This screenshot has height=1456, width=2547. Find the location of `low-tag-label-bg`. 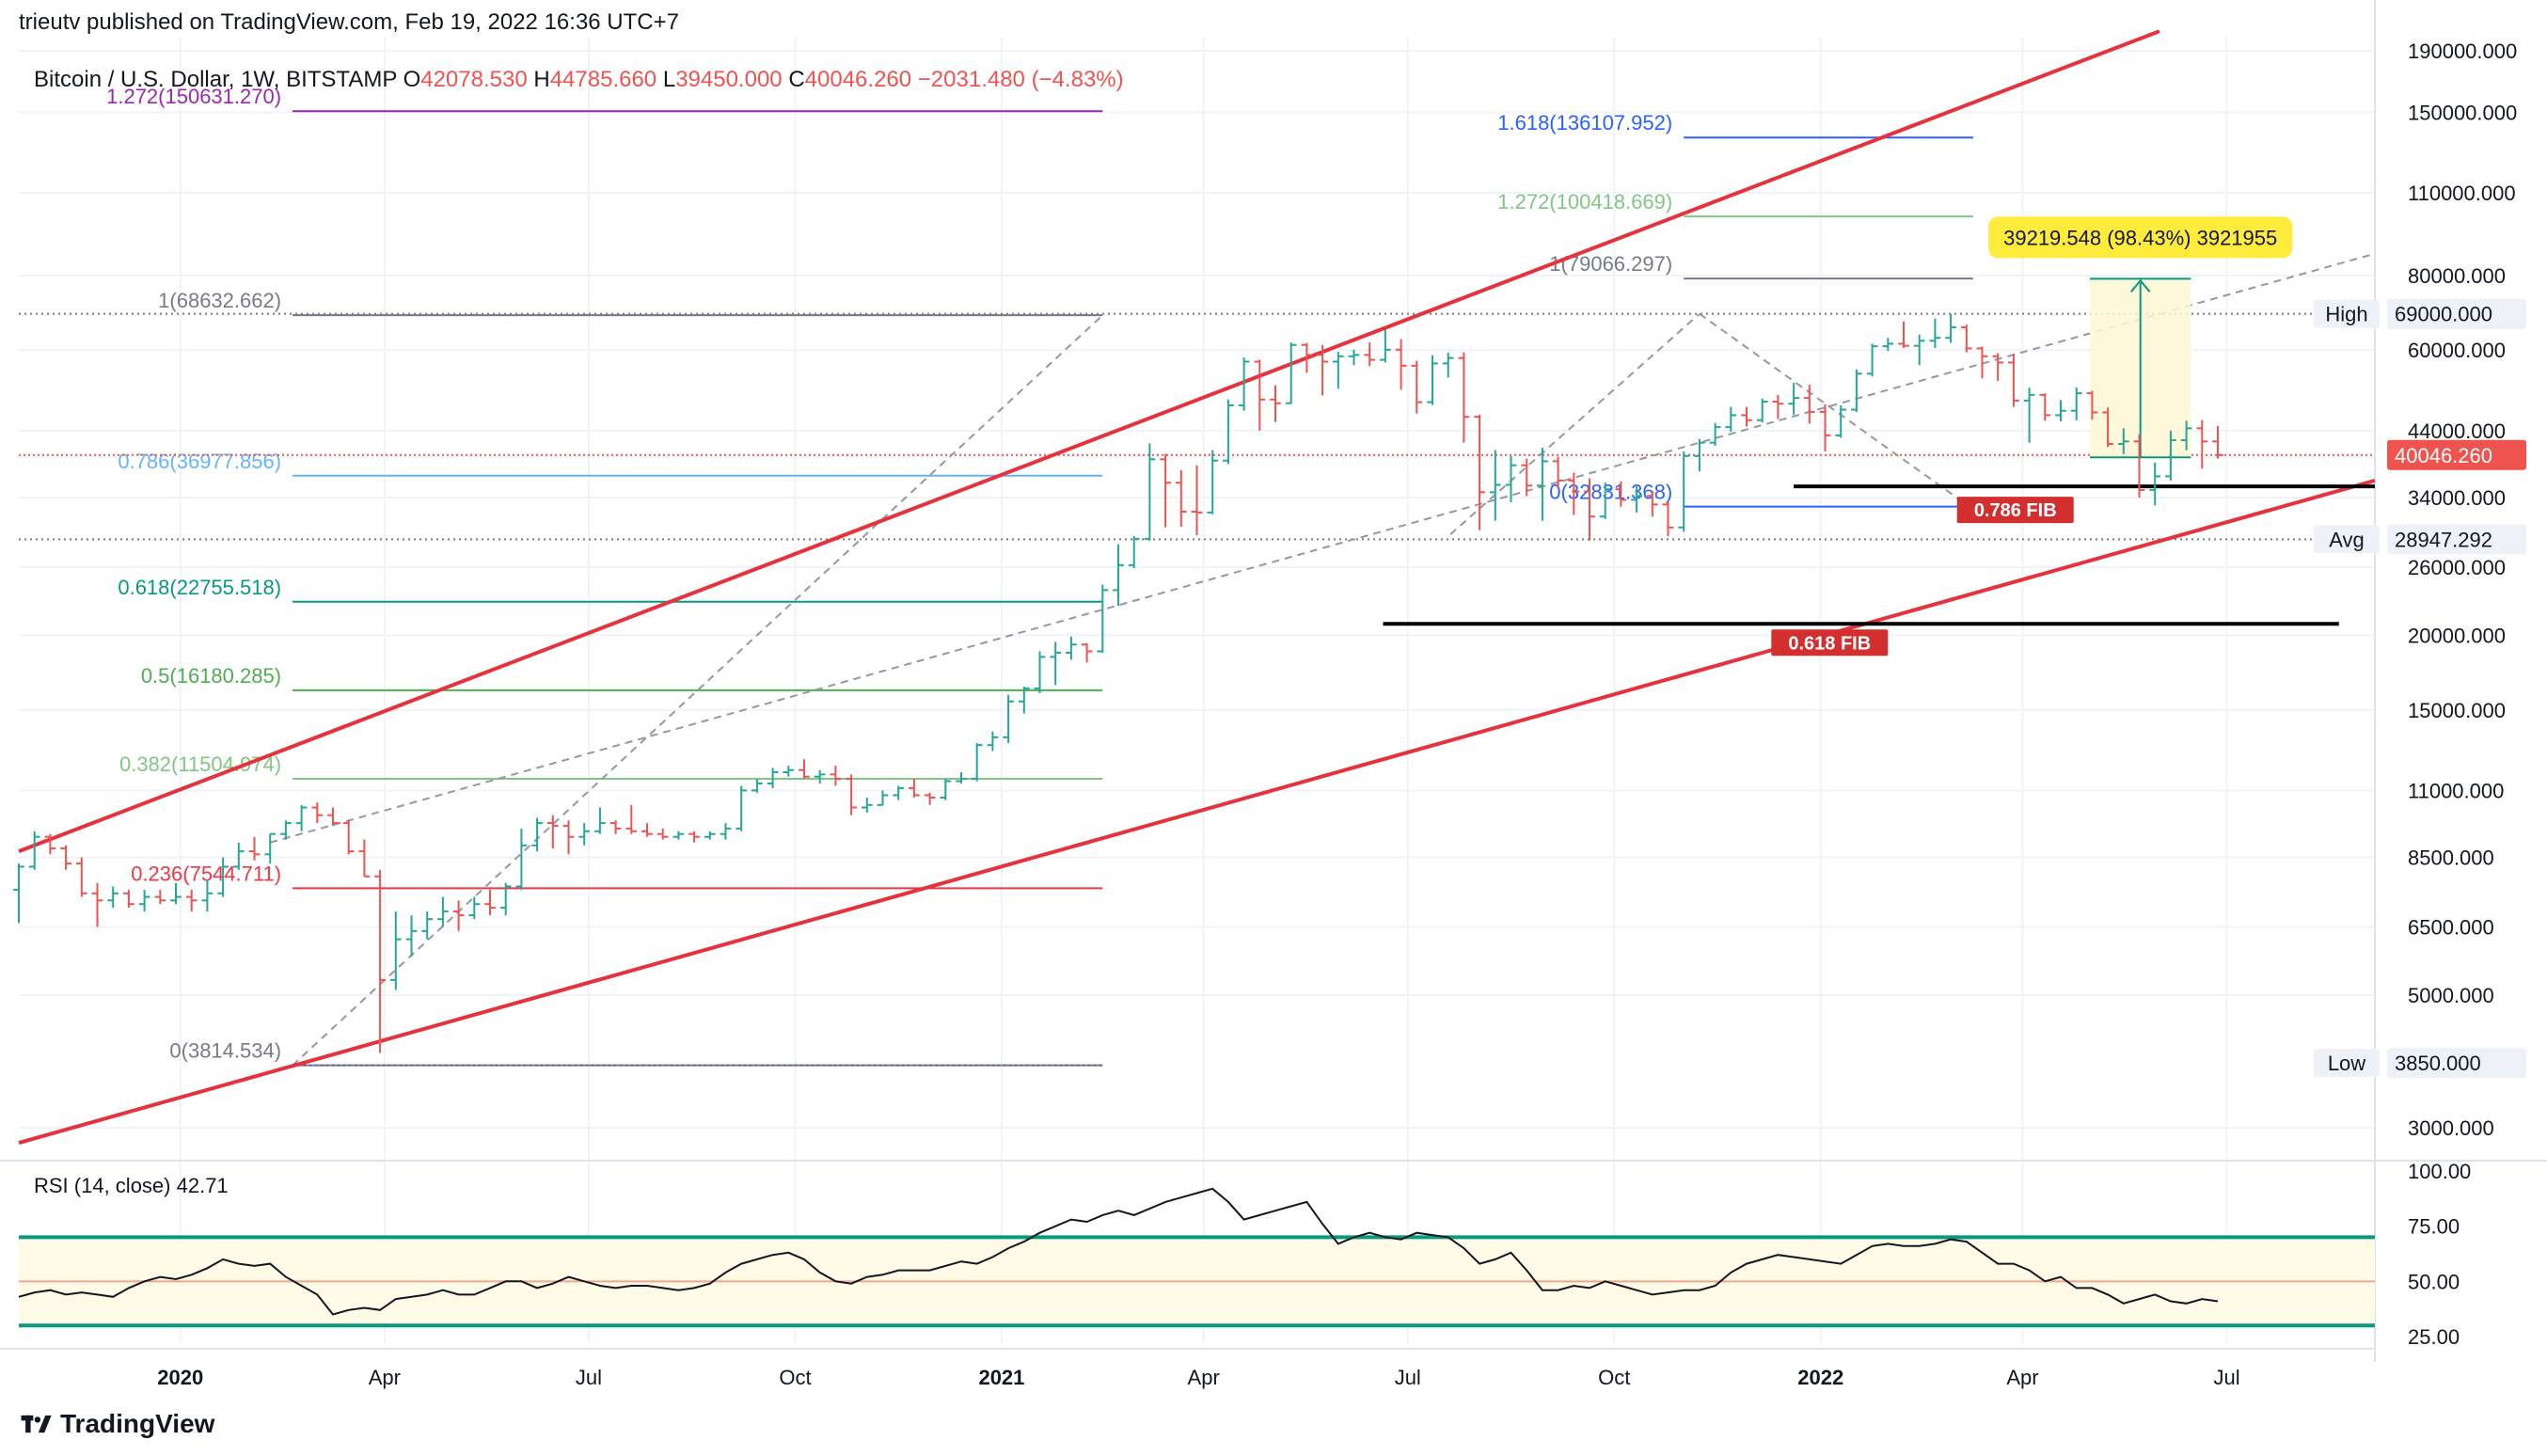

low-tag-label-bg is located at coordinates (2347, 1063).